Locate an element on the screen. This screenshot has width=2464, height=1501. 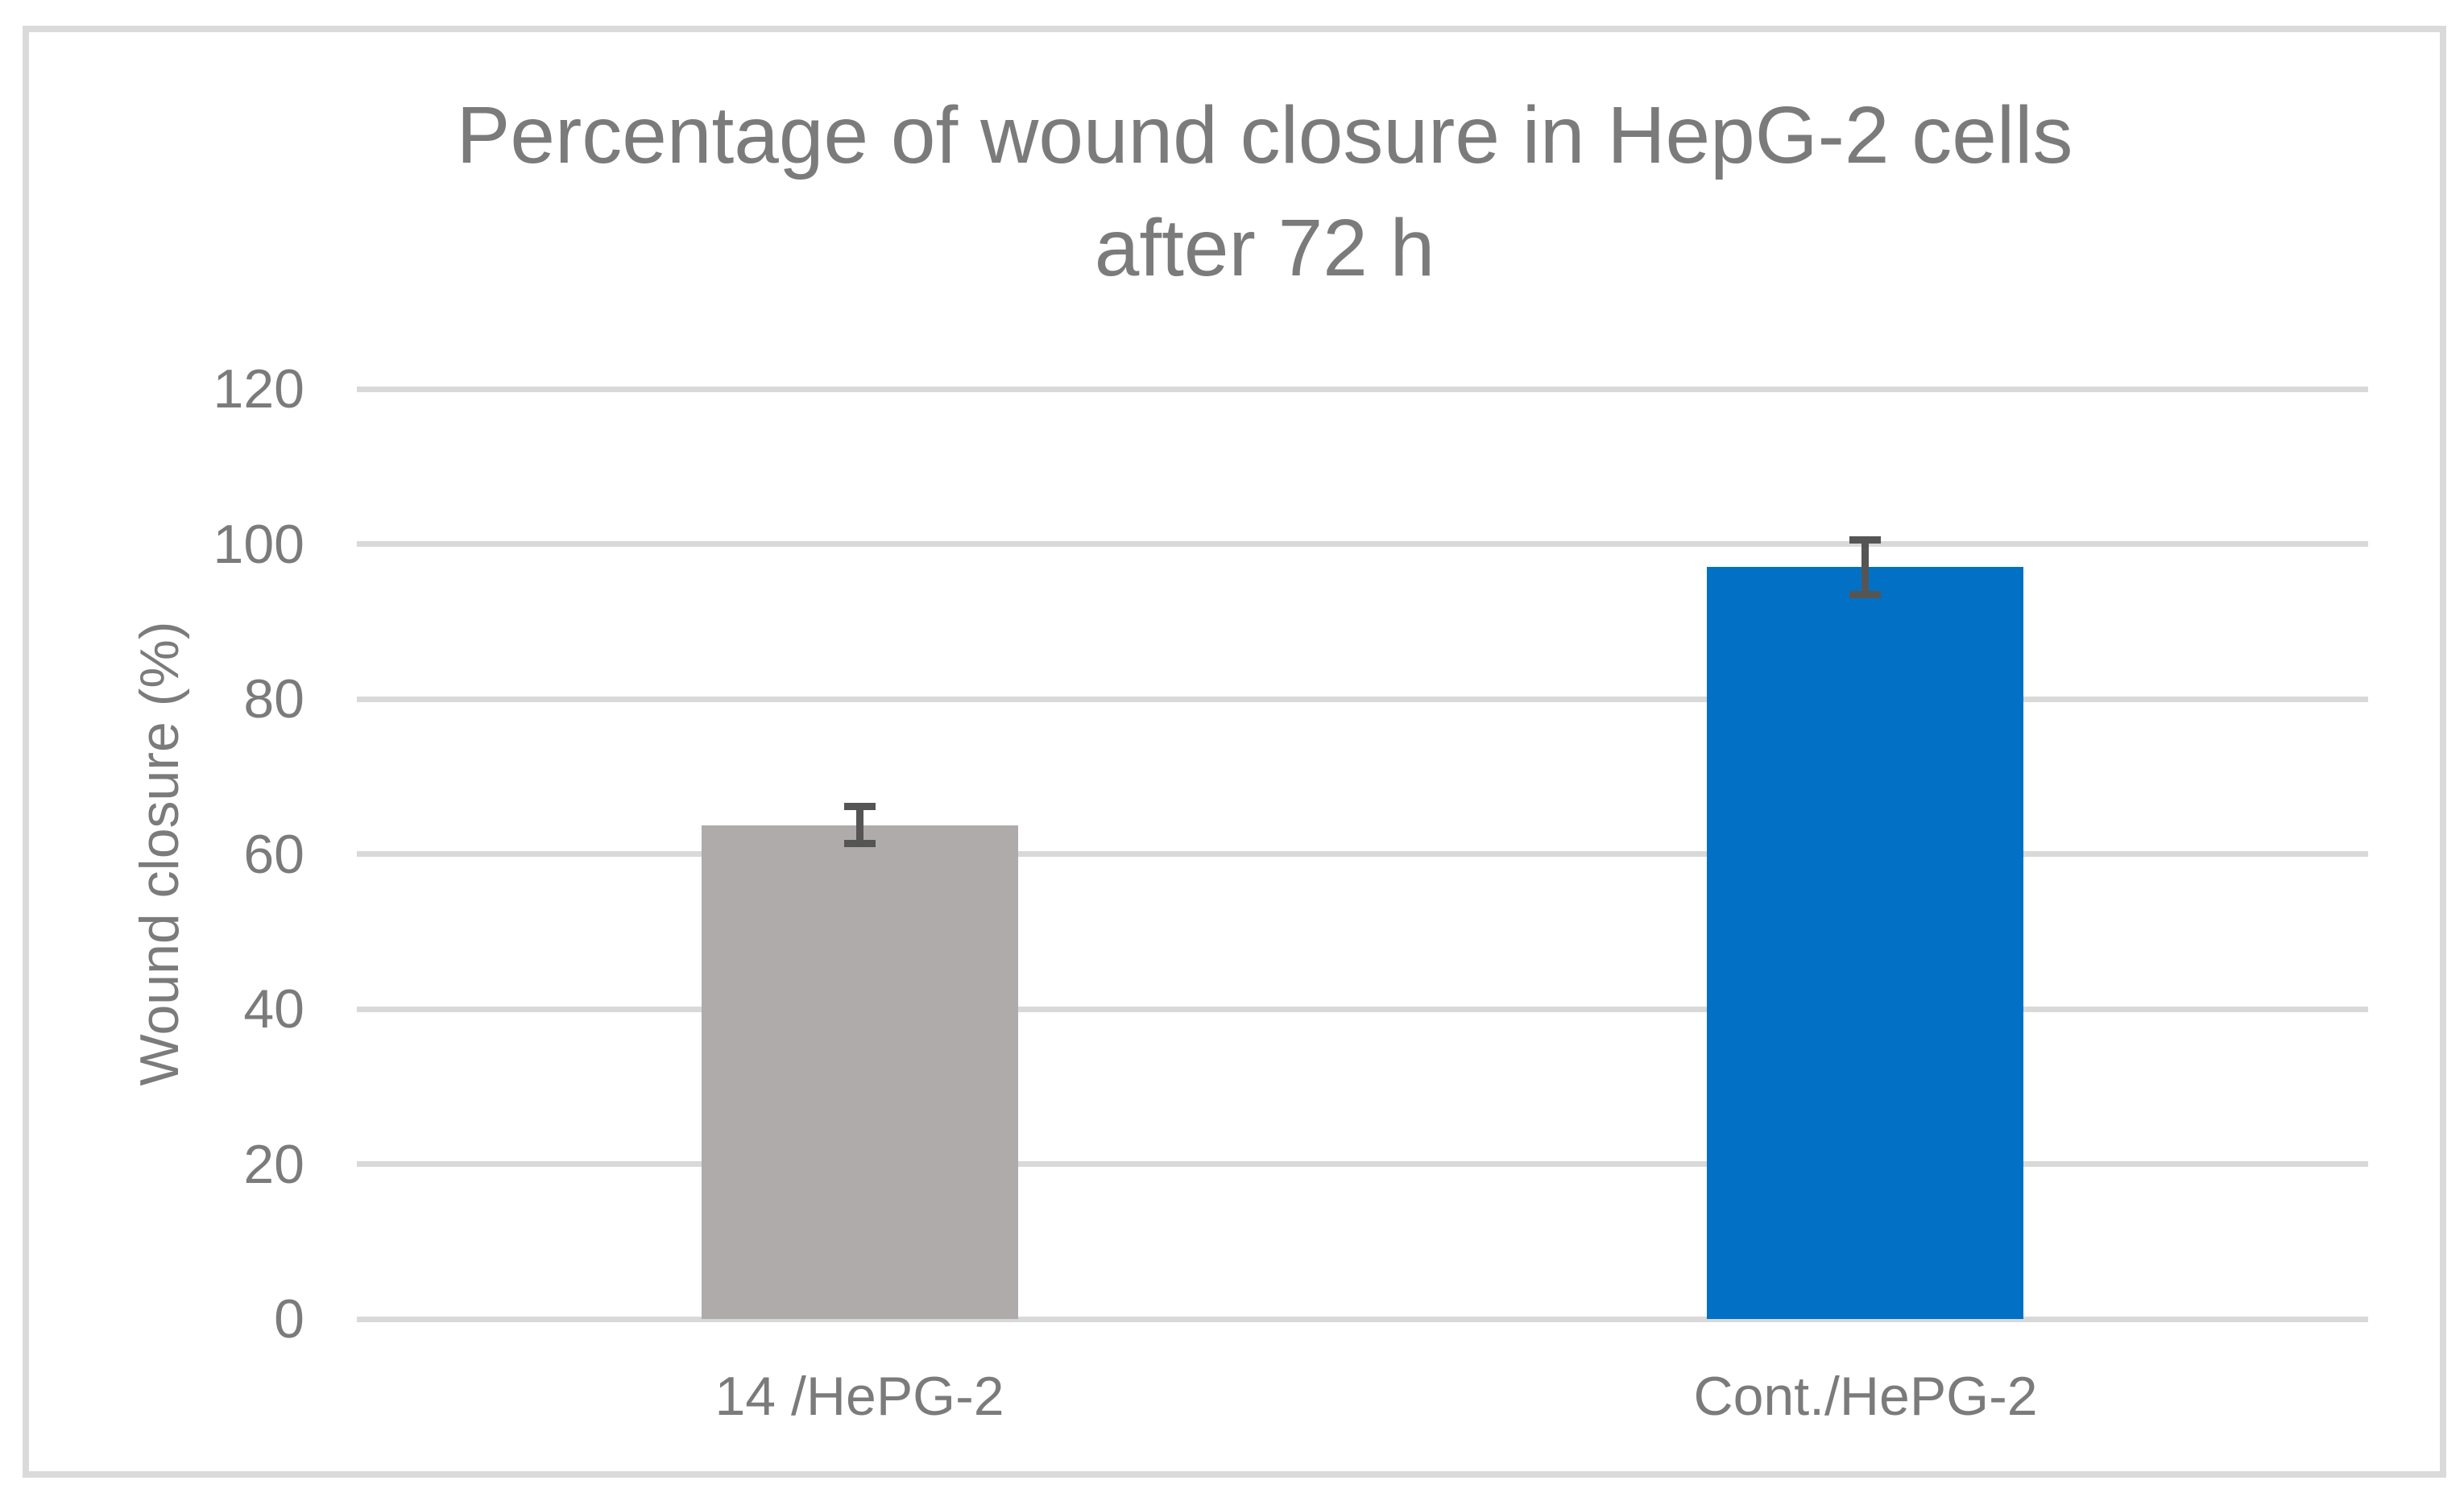
y-tick-label: 0 is located at coordinates (289, 1319).